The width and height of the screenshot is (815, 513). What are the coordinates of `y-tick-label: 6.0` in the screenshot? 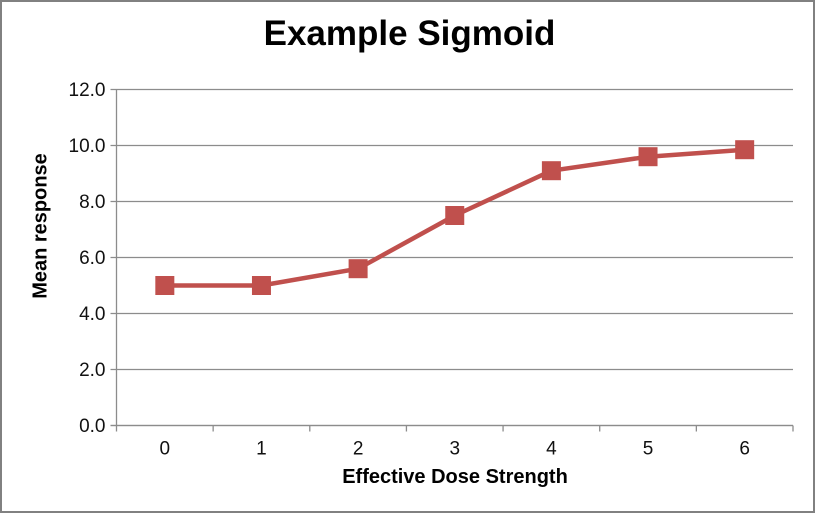 It's located at (92, 258).